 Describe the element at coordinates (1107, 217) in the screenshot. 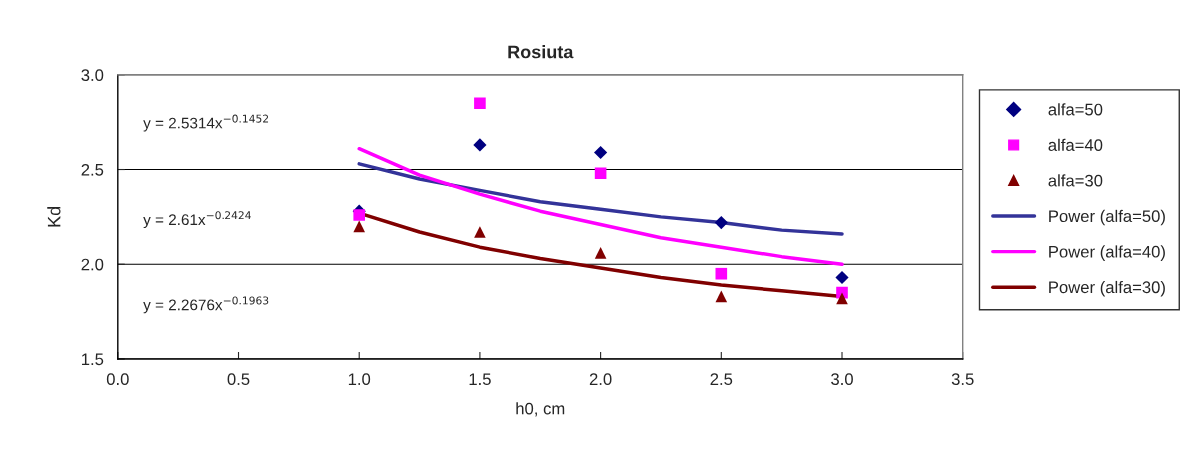

I see `legend-label: Power (alfa=50)` at that location.